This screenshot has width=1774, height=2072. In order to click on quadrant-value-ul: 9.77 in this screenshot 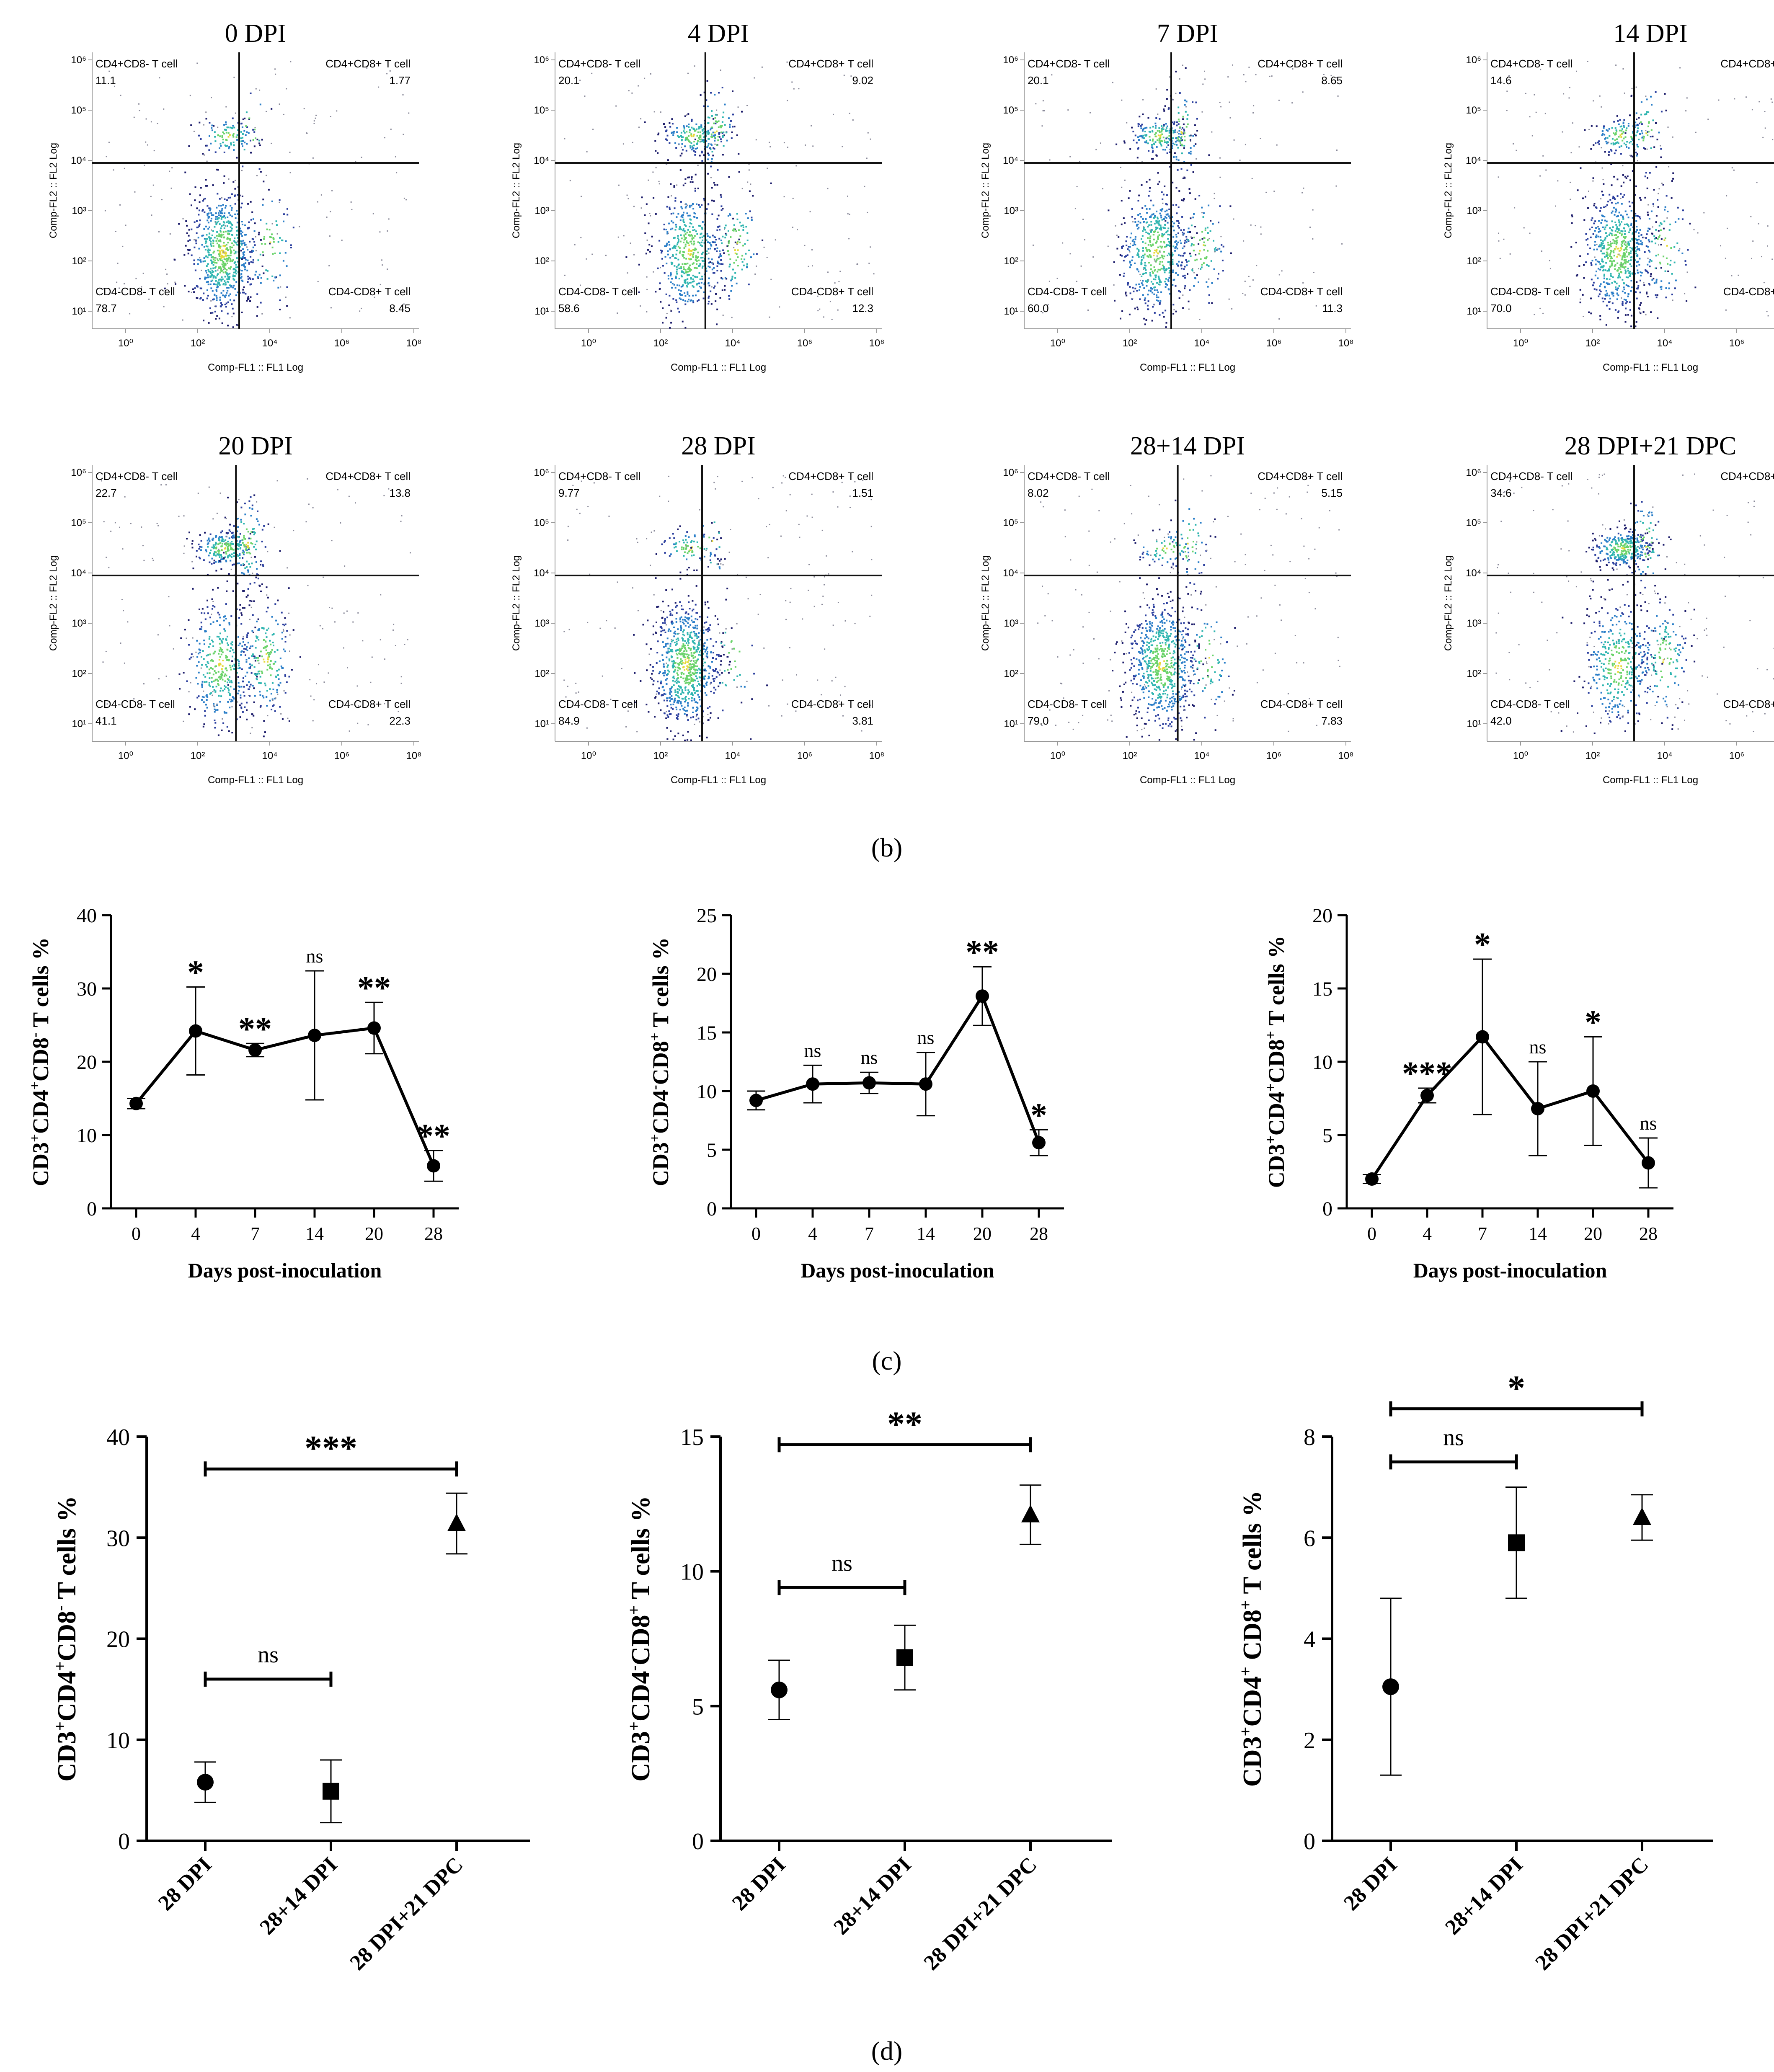, I will do `click(569, 493)`.